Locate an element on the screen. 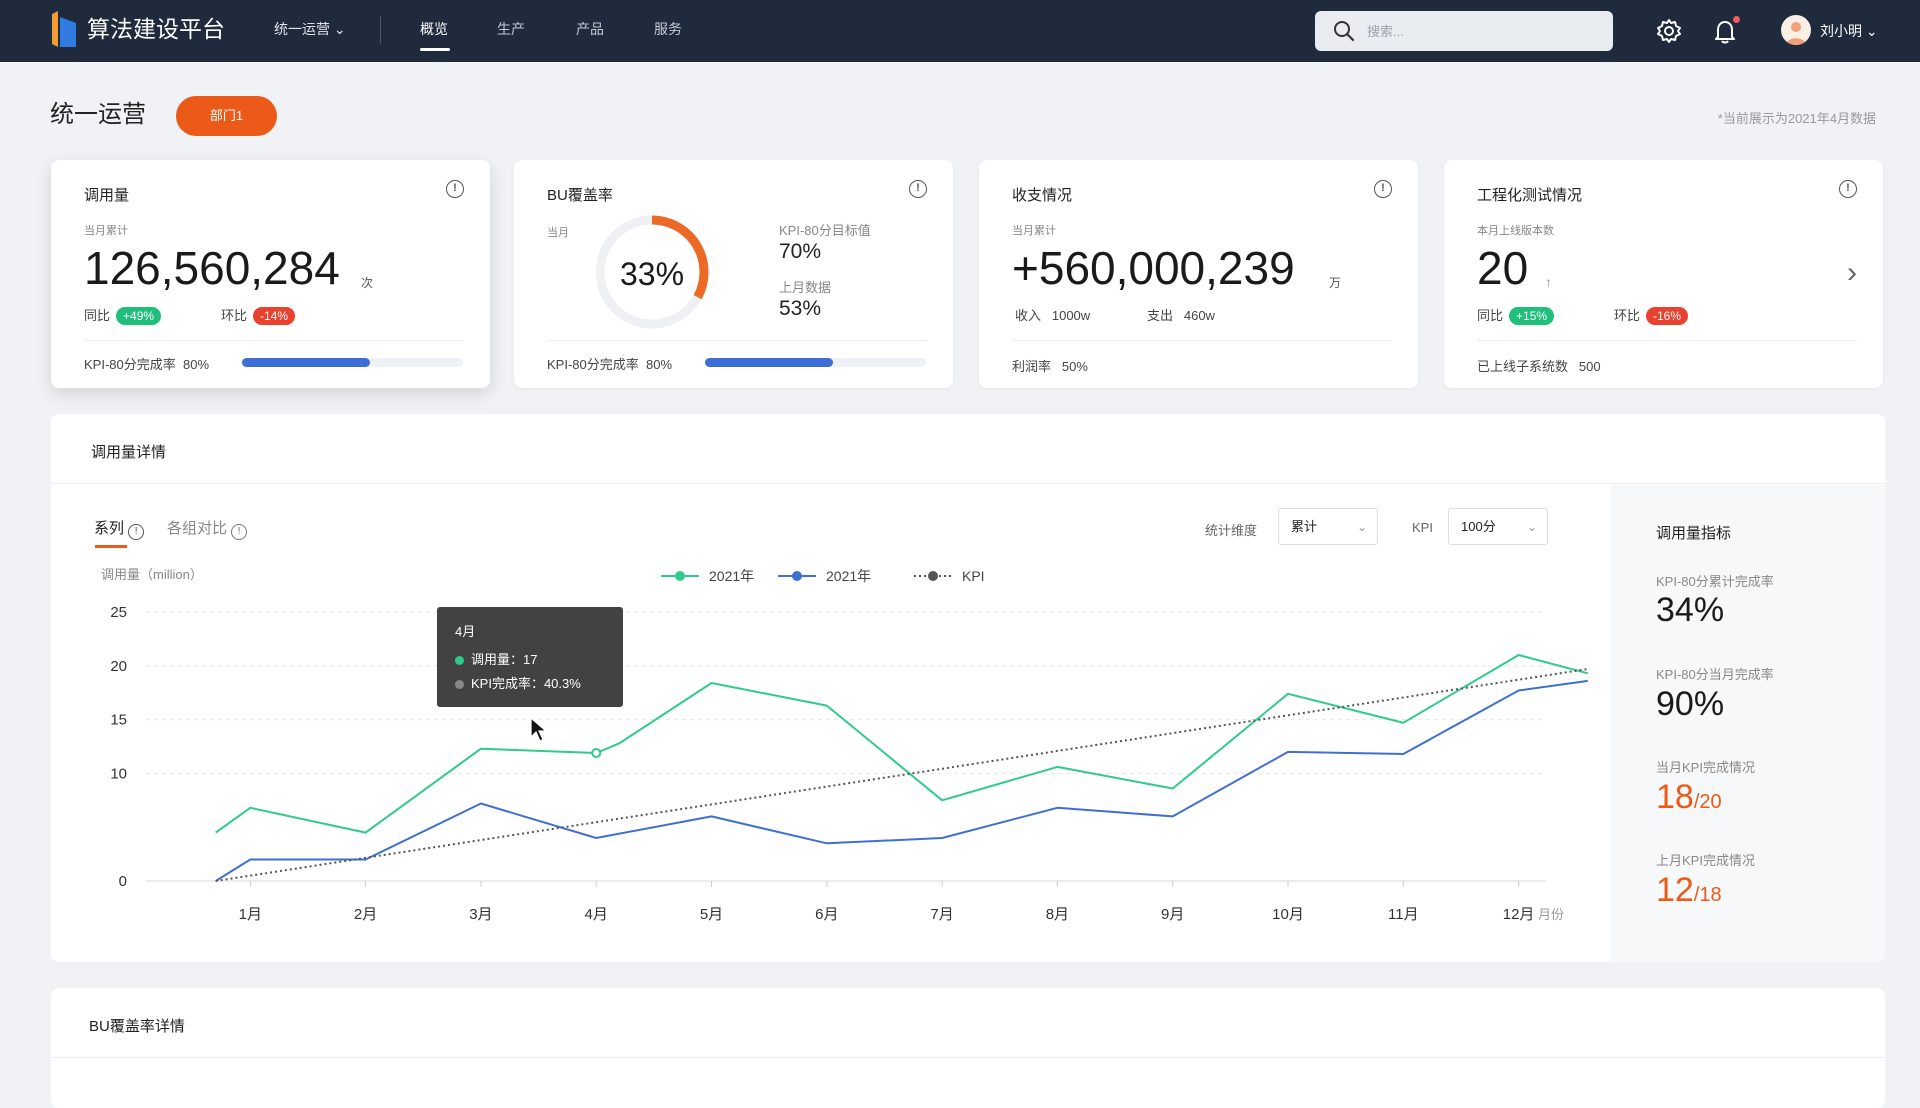  x-tick-label: 6月 is located at coordinates (826, 914).